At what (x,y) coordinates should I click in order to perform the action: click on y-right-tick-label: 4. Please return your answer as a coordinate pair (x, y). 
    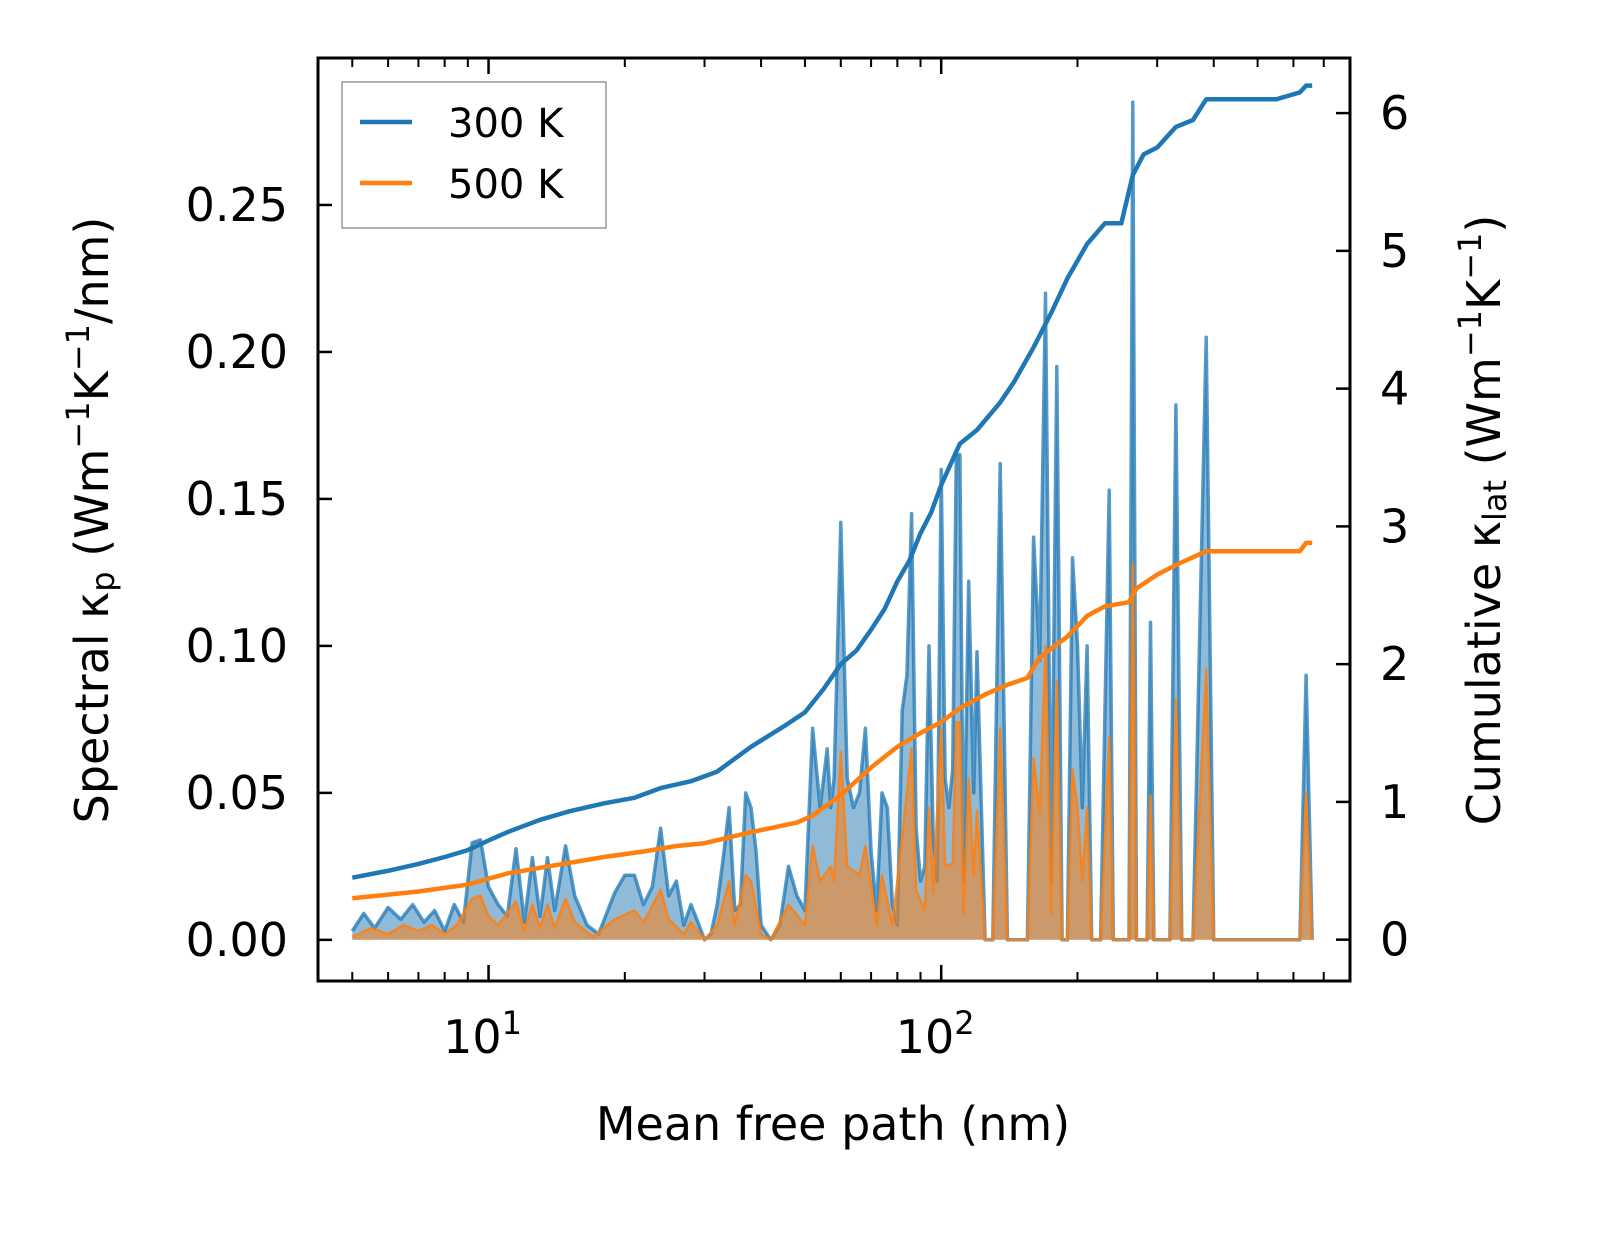
    Looking at the image, I should click on (1394, 389).